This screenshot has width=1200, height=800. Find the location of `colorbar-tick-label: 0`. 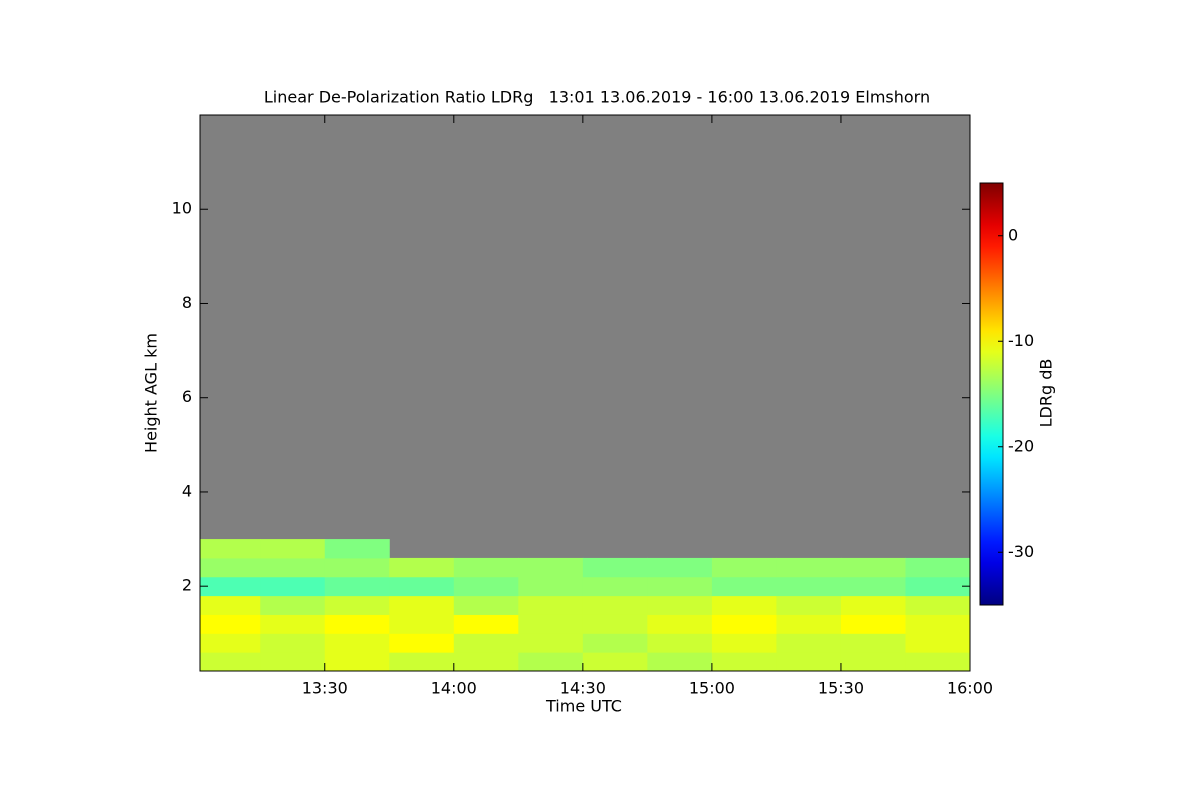

colorbar-tick-label: 0 is located at coordinates (1013, 234).